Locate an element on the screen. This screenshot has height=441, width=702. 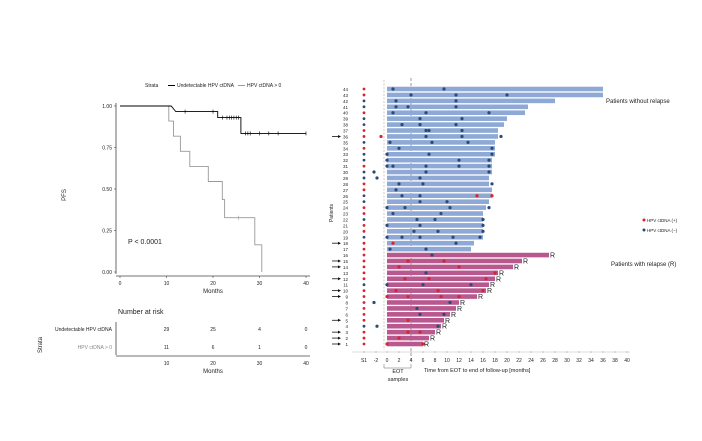
patient-id-label: 8 is located at coordinates (346, 302).